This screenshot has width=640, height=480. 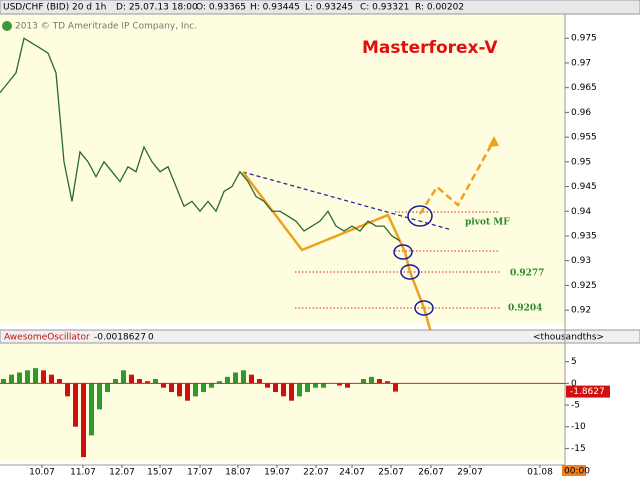 I want to click on y-tick-label: 0.92, so click(x=581, y=311).